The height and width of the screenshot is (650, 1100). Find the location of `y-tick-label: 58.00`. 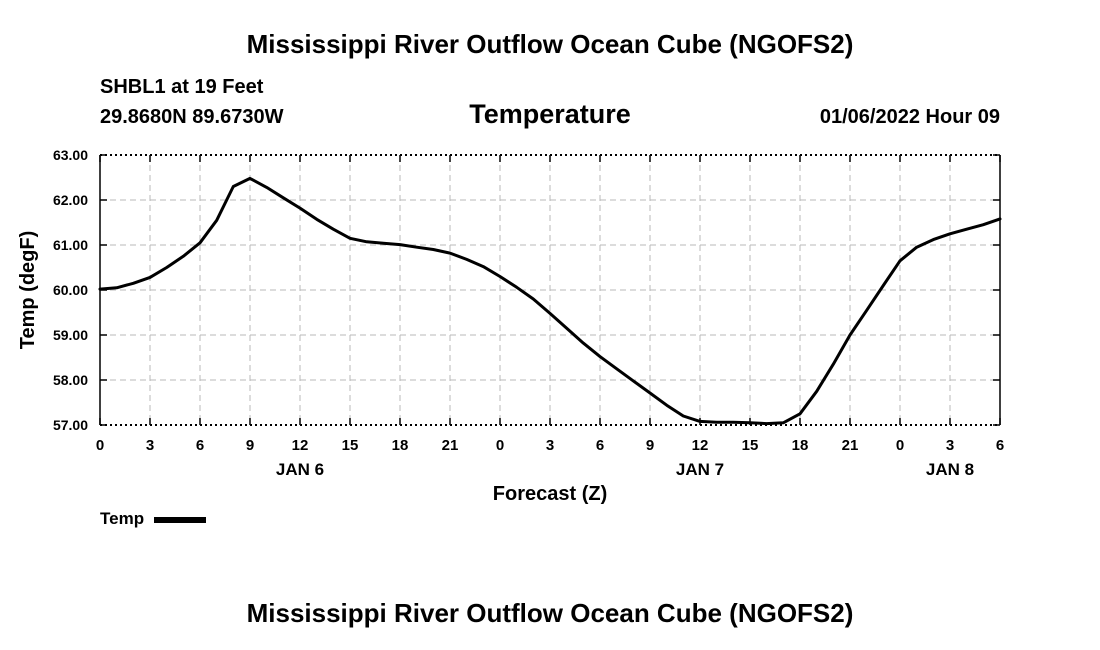

y-tick-label: 58.00 is located at coordinates (70, 380).